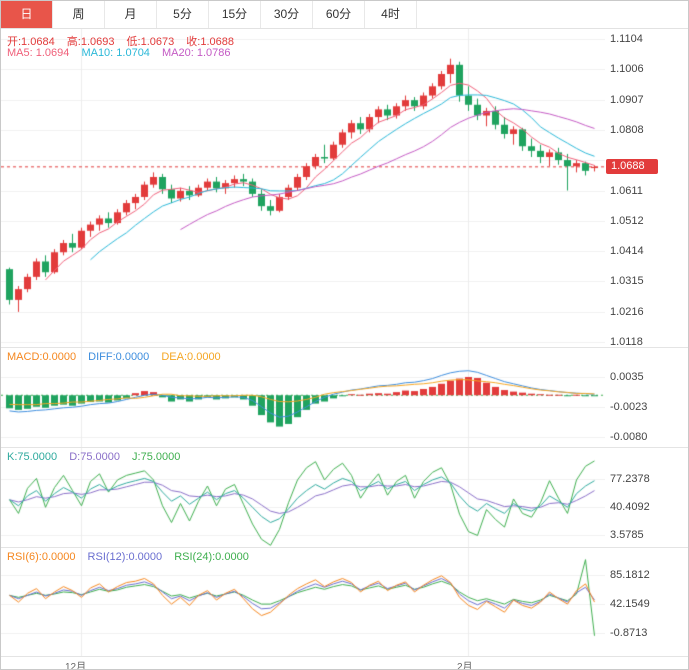 The image size is (689, 670). Describe the element at coordinates (627, 220) in the screenshot. I see `y-axis-label: 1.0512` at that location.